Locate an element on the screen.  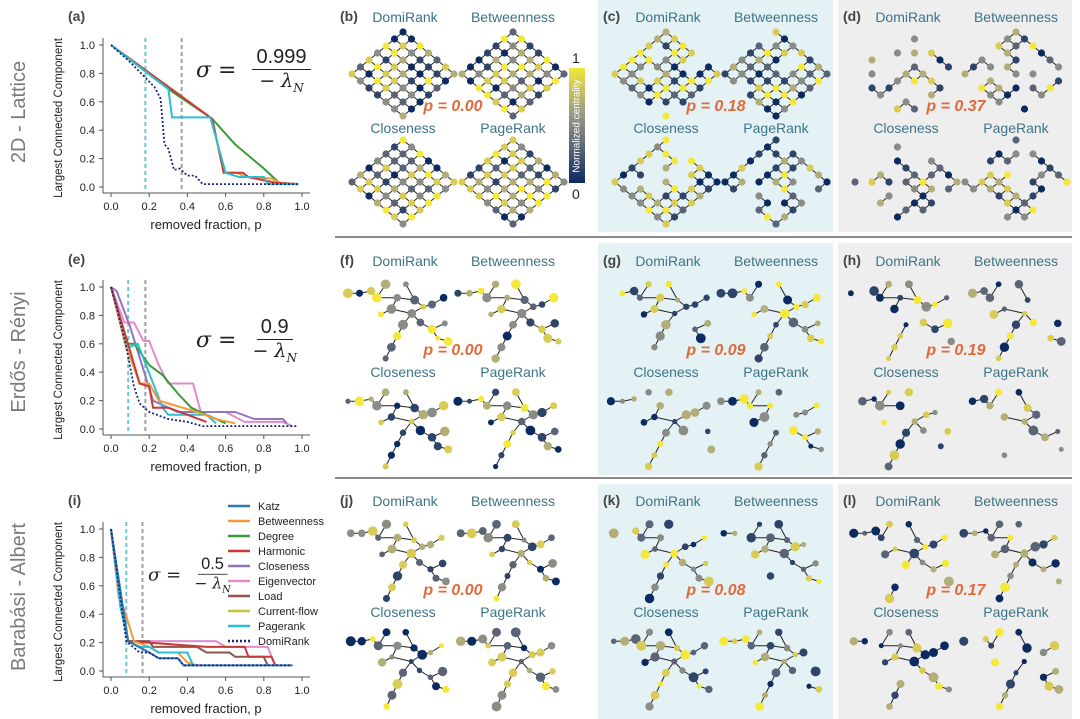
legend-label: Betweenness is located at coordinates (291, 522).